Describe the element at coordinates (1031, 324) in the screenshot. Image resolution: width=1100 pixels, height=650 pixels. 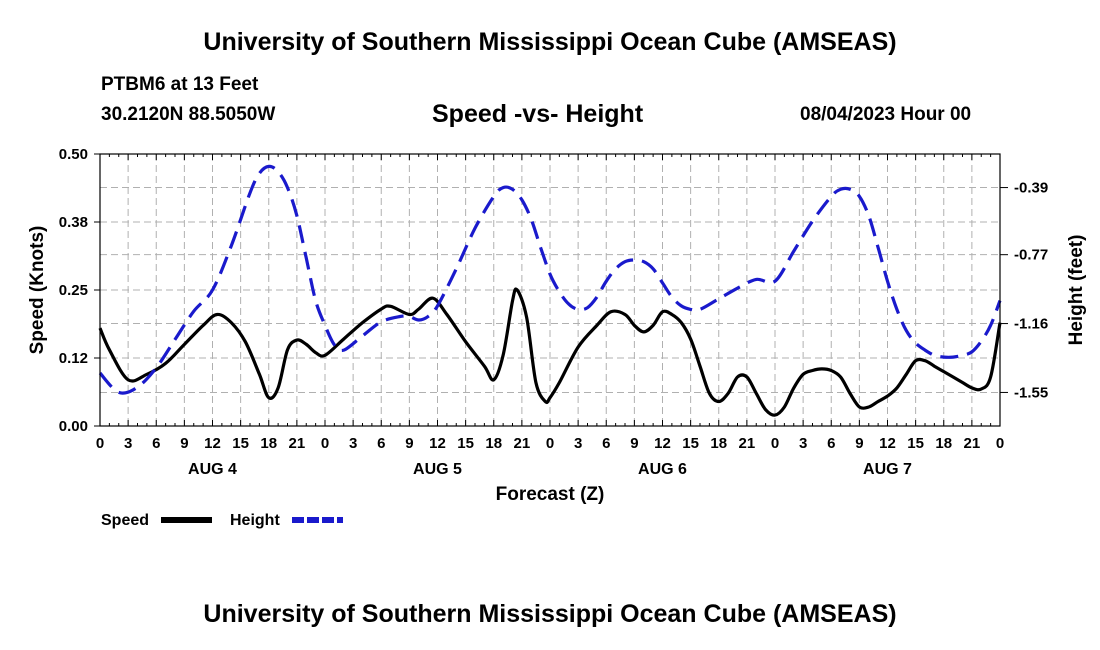
I see `y-tick-label-right: -1.16` at that location.